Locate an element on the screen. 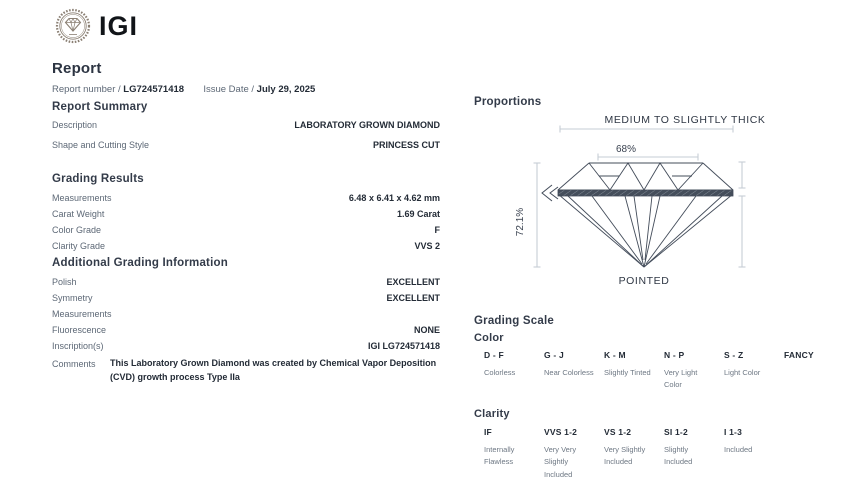  additional-row: Symmetry EXCELLENT is located at coordinates (246, 301).